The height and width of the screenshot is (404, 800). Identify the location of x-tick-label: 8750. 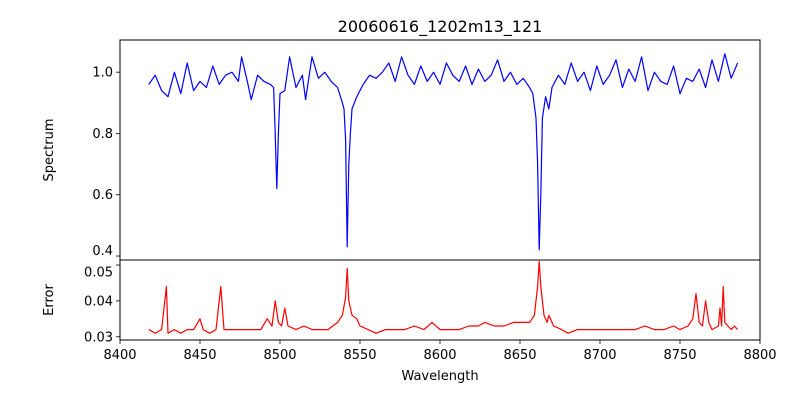
(679, 355).